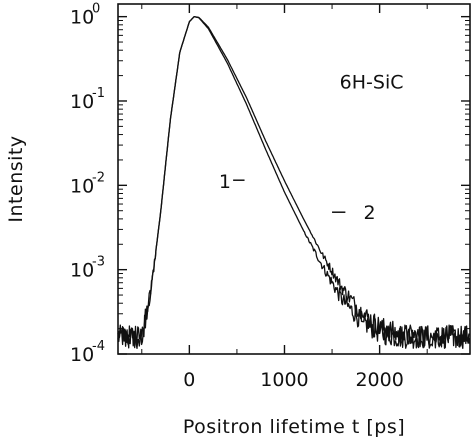 The image size is (474, 443). Describe the element at coordinates (82, 18) in the screenshot. I see `y-tick-label-0: 10` at that location.